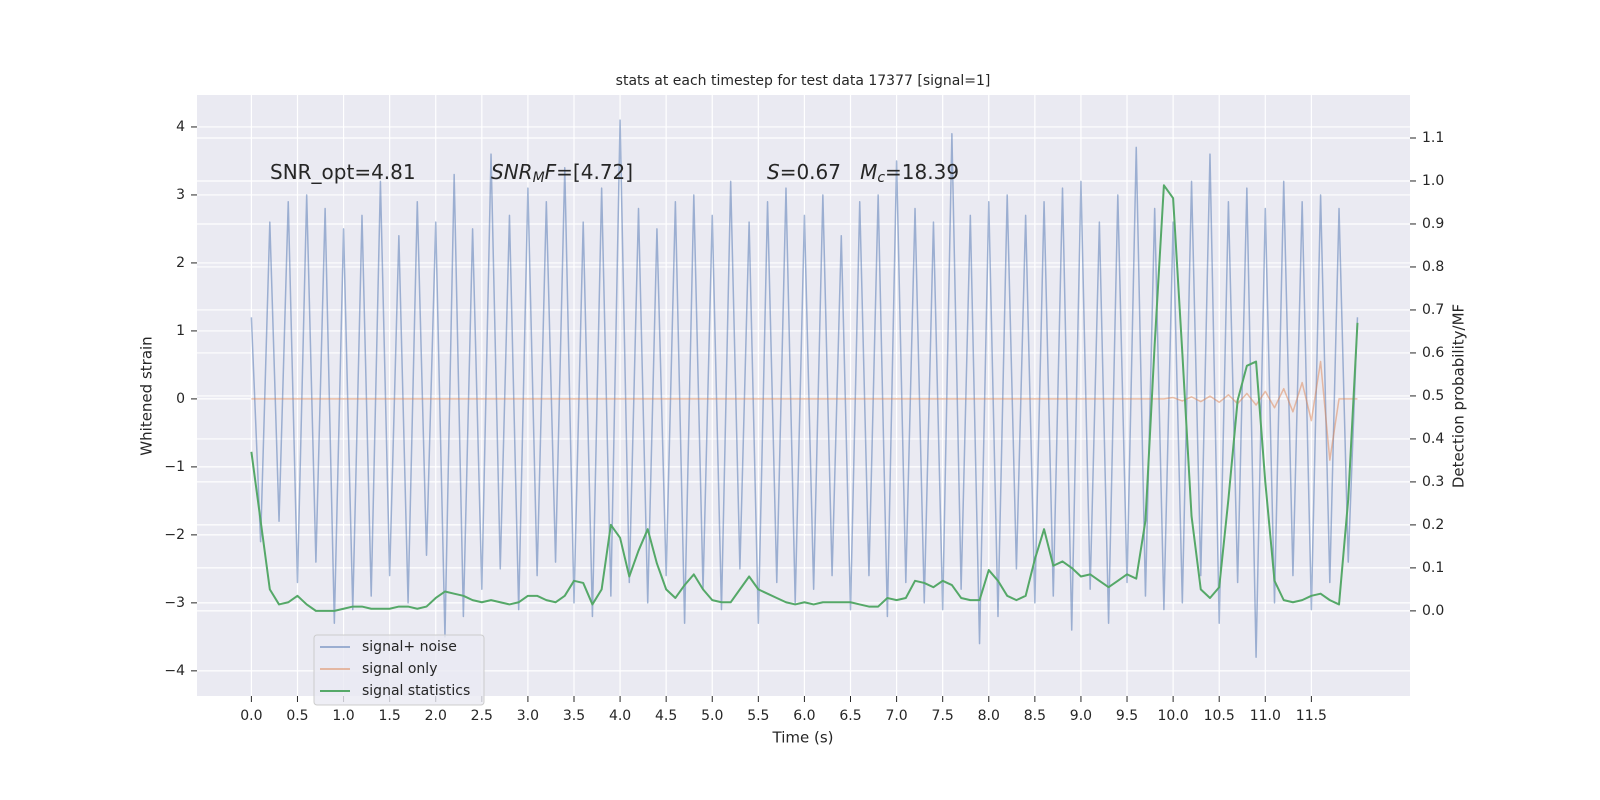 This screenshot has width=1600, height=800. What do you see at coordinates (297, 716) in the screenshot?
I see `x-tick-label: 0.5` at bounding box center [297, 716].